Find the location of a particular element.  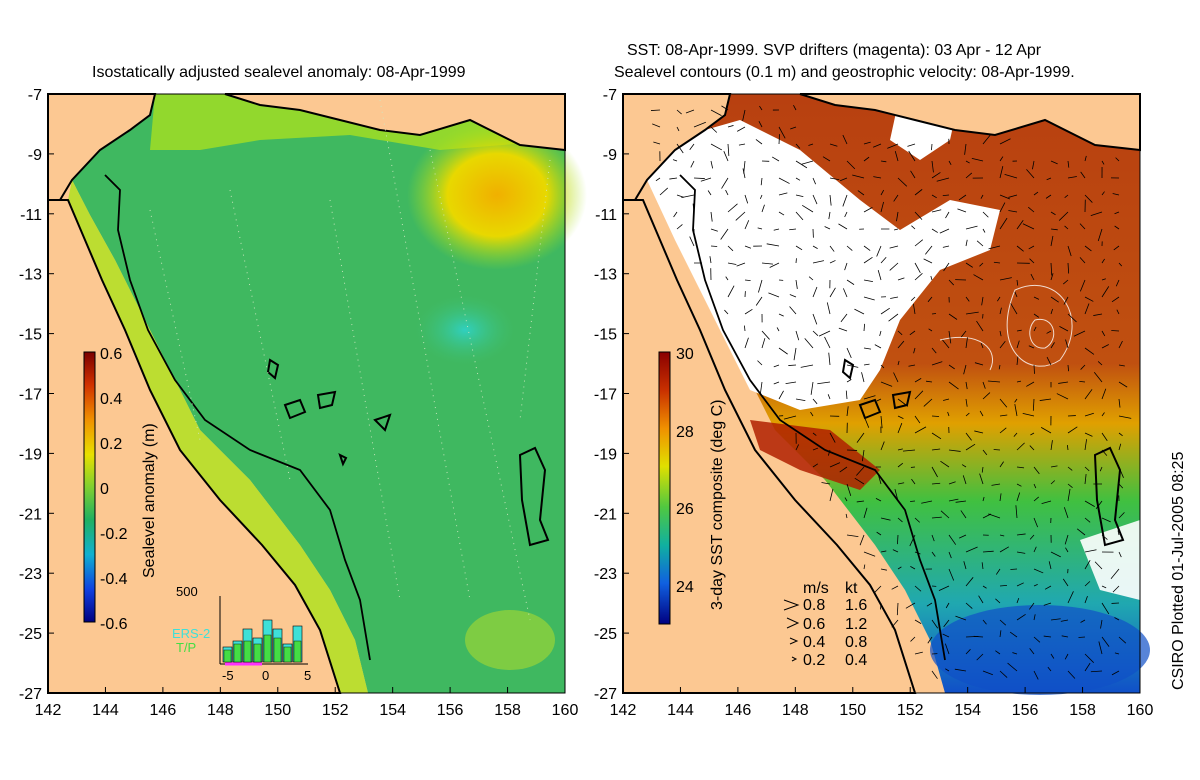

right-map-lon-tick-label: 156 is located at coordinates (1025, 710).